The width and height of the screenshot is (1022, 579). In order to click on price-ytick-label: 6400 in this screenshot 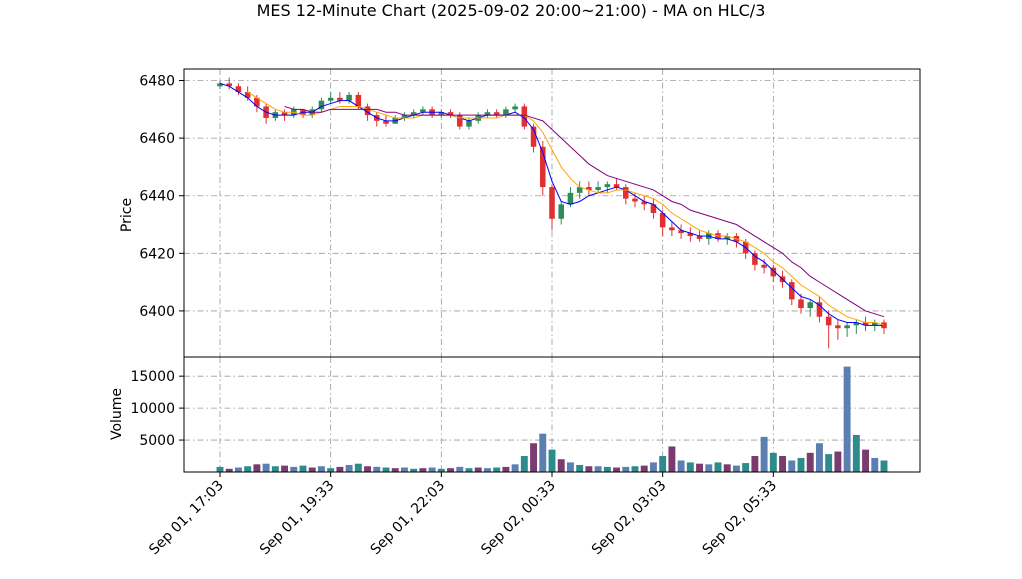, I will do `click(157, 312)`.